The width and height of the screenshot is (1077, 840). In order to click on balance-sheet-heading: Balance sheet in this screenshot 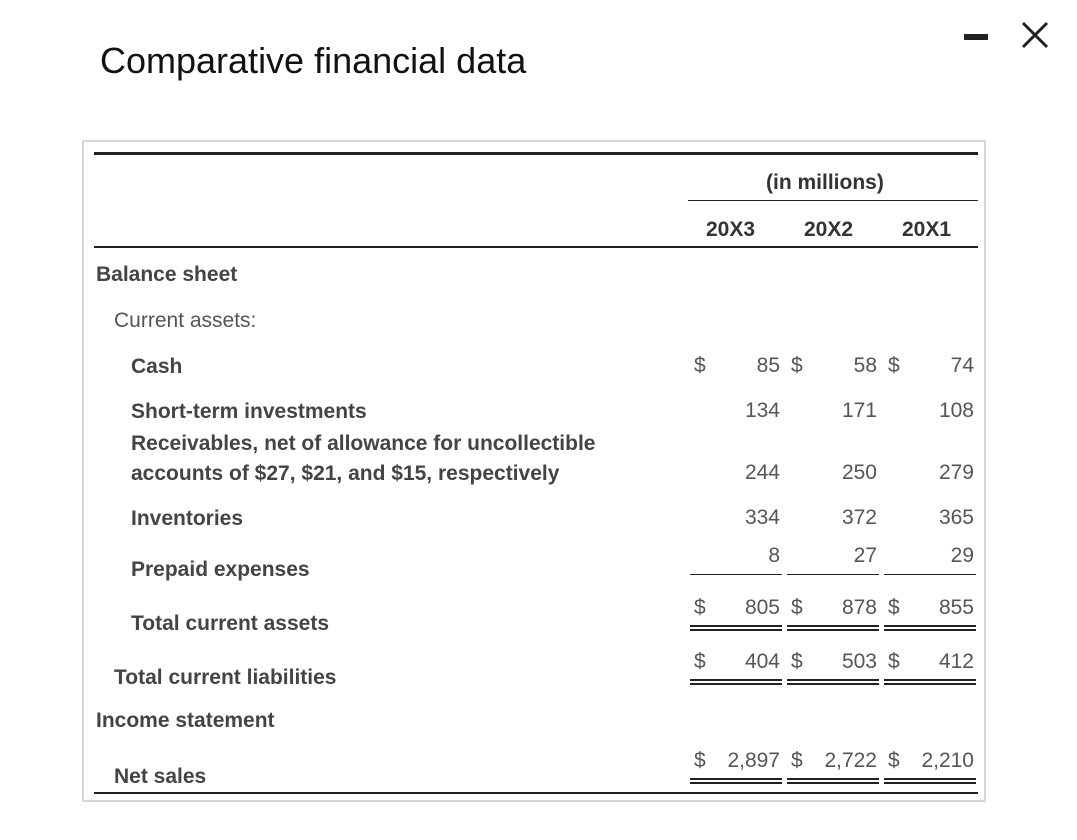, I will do `click(167, 274)`.